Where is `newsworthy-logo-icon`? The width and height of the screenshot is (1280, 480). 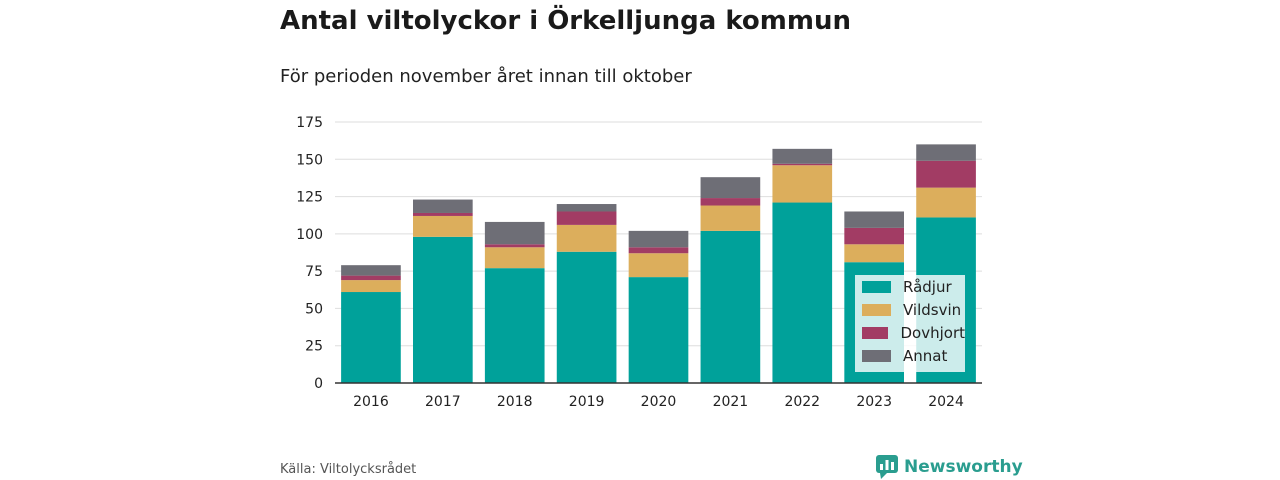 newsworthy-logo-icon is located at coordinates (887, 467).